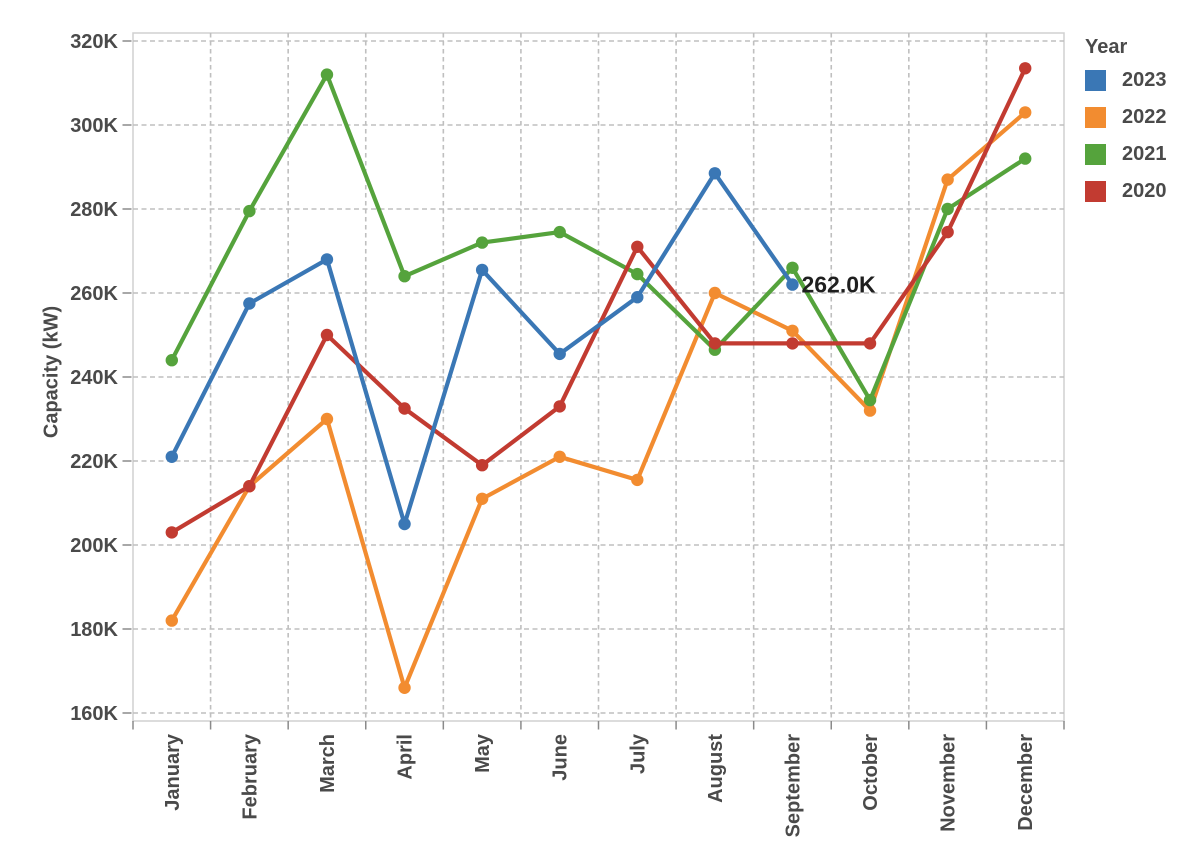  What do you see at coordinates (404, 276) in the screenshot?
I see `point-2021-April` at bounding box center [404, 276].